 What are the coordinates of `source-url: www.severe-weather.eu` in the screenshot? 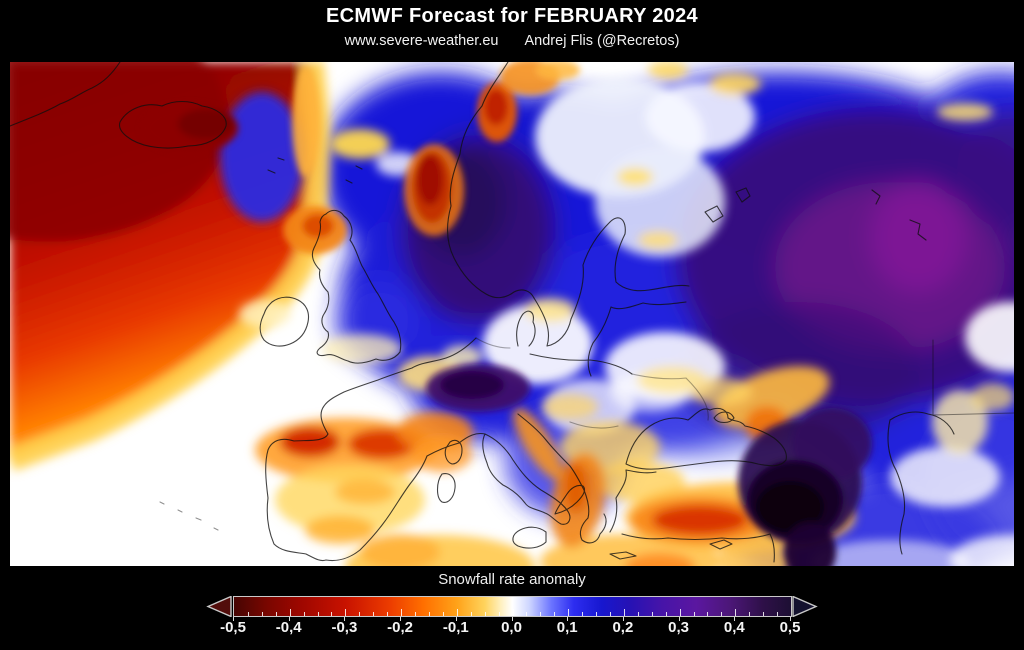 It's located at (421, 41).